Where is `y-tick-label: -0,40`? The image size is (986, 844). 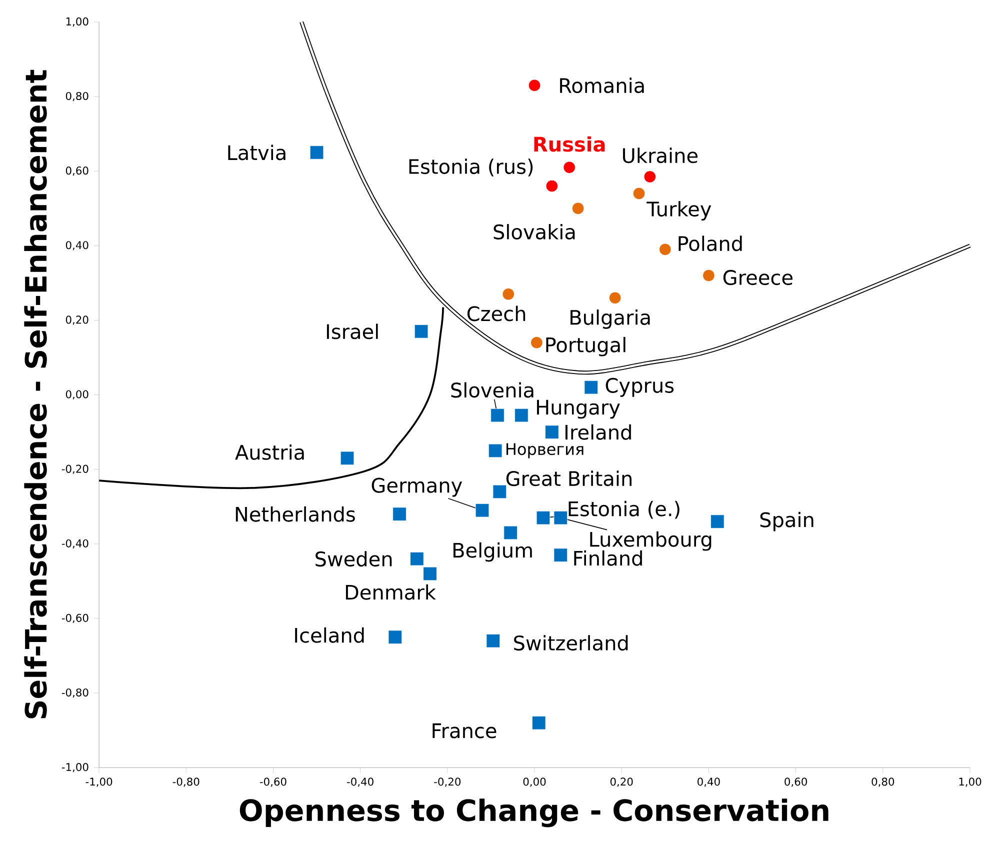
y-tick-label: -0,40 is located at coordinates (75, 544).